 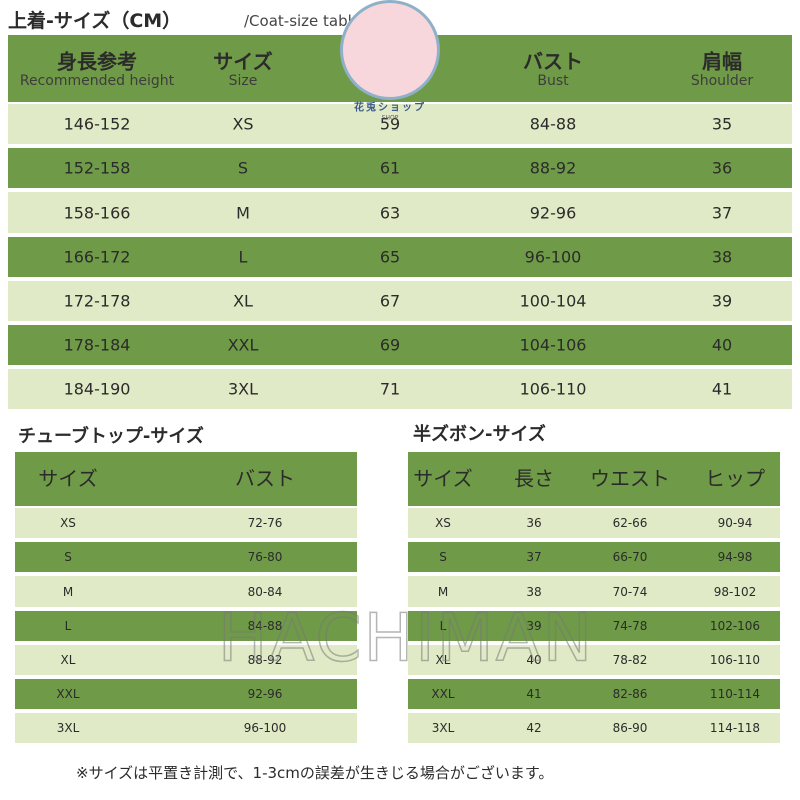 What do you see at coordinates (630, 478) in the screenshot?
I see `header: ウエスト` at bounding box center [630, 478].